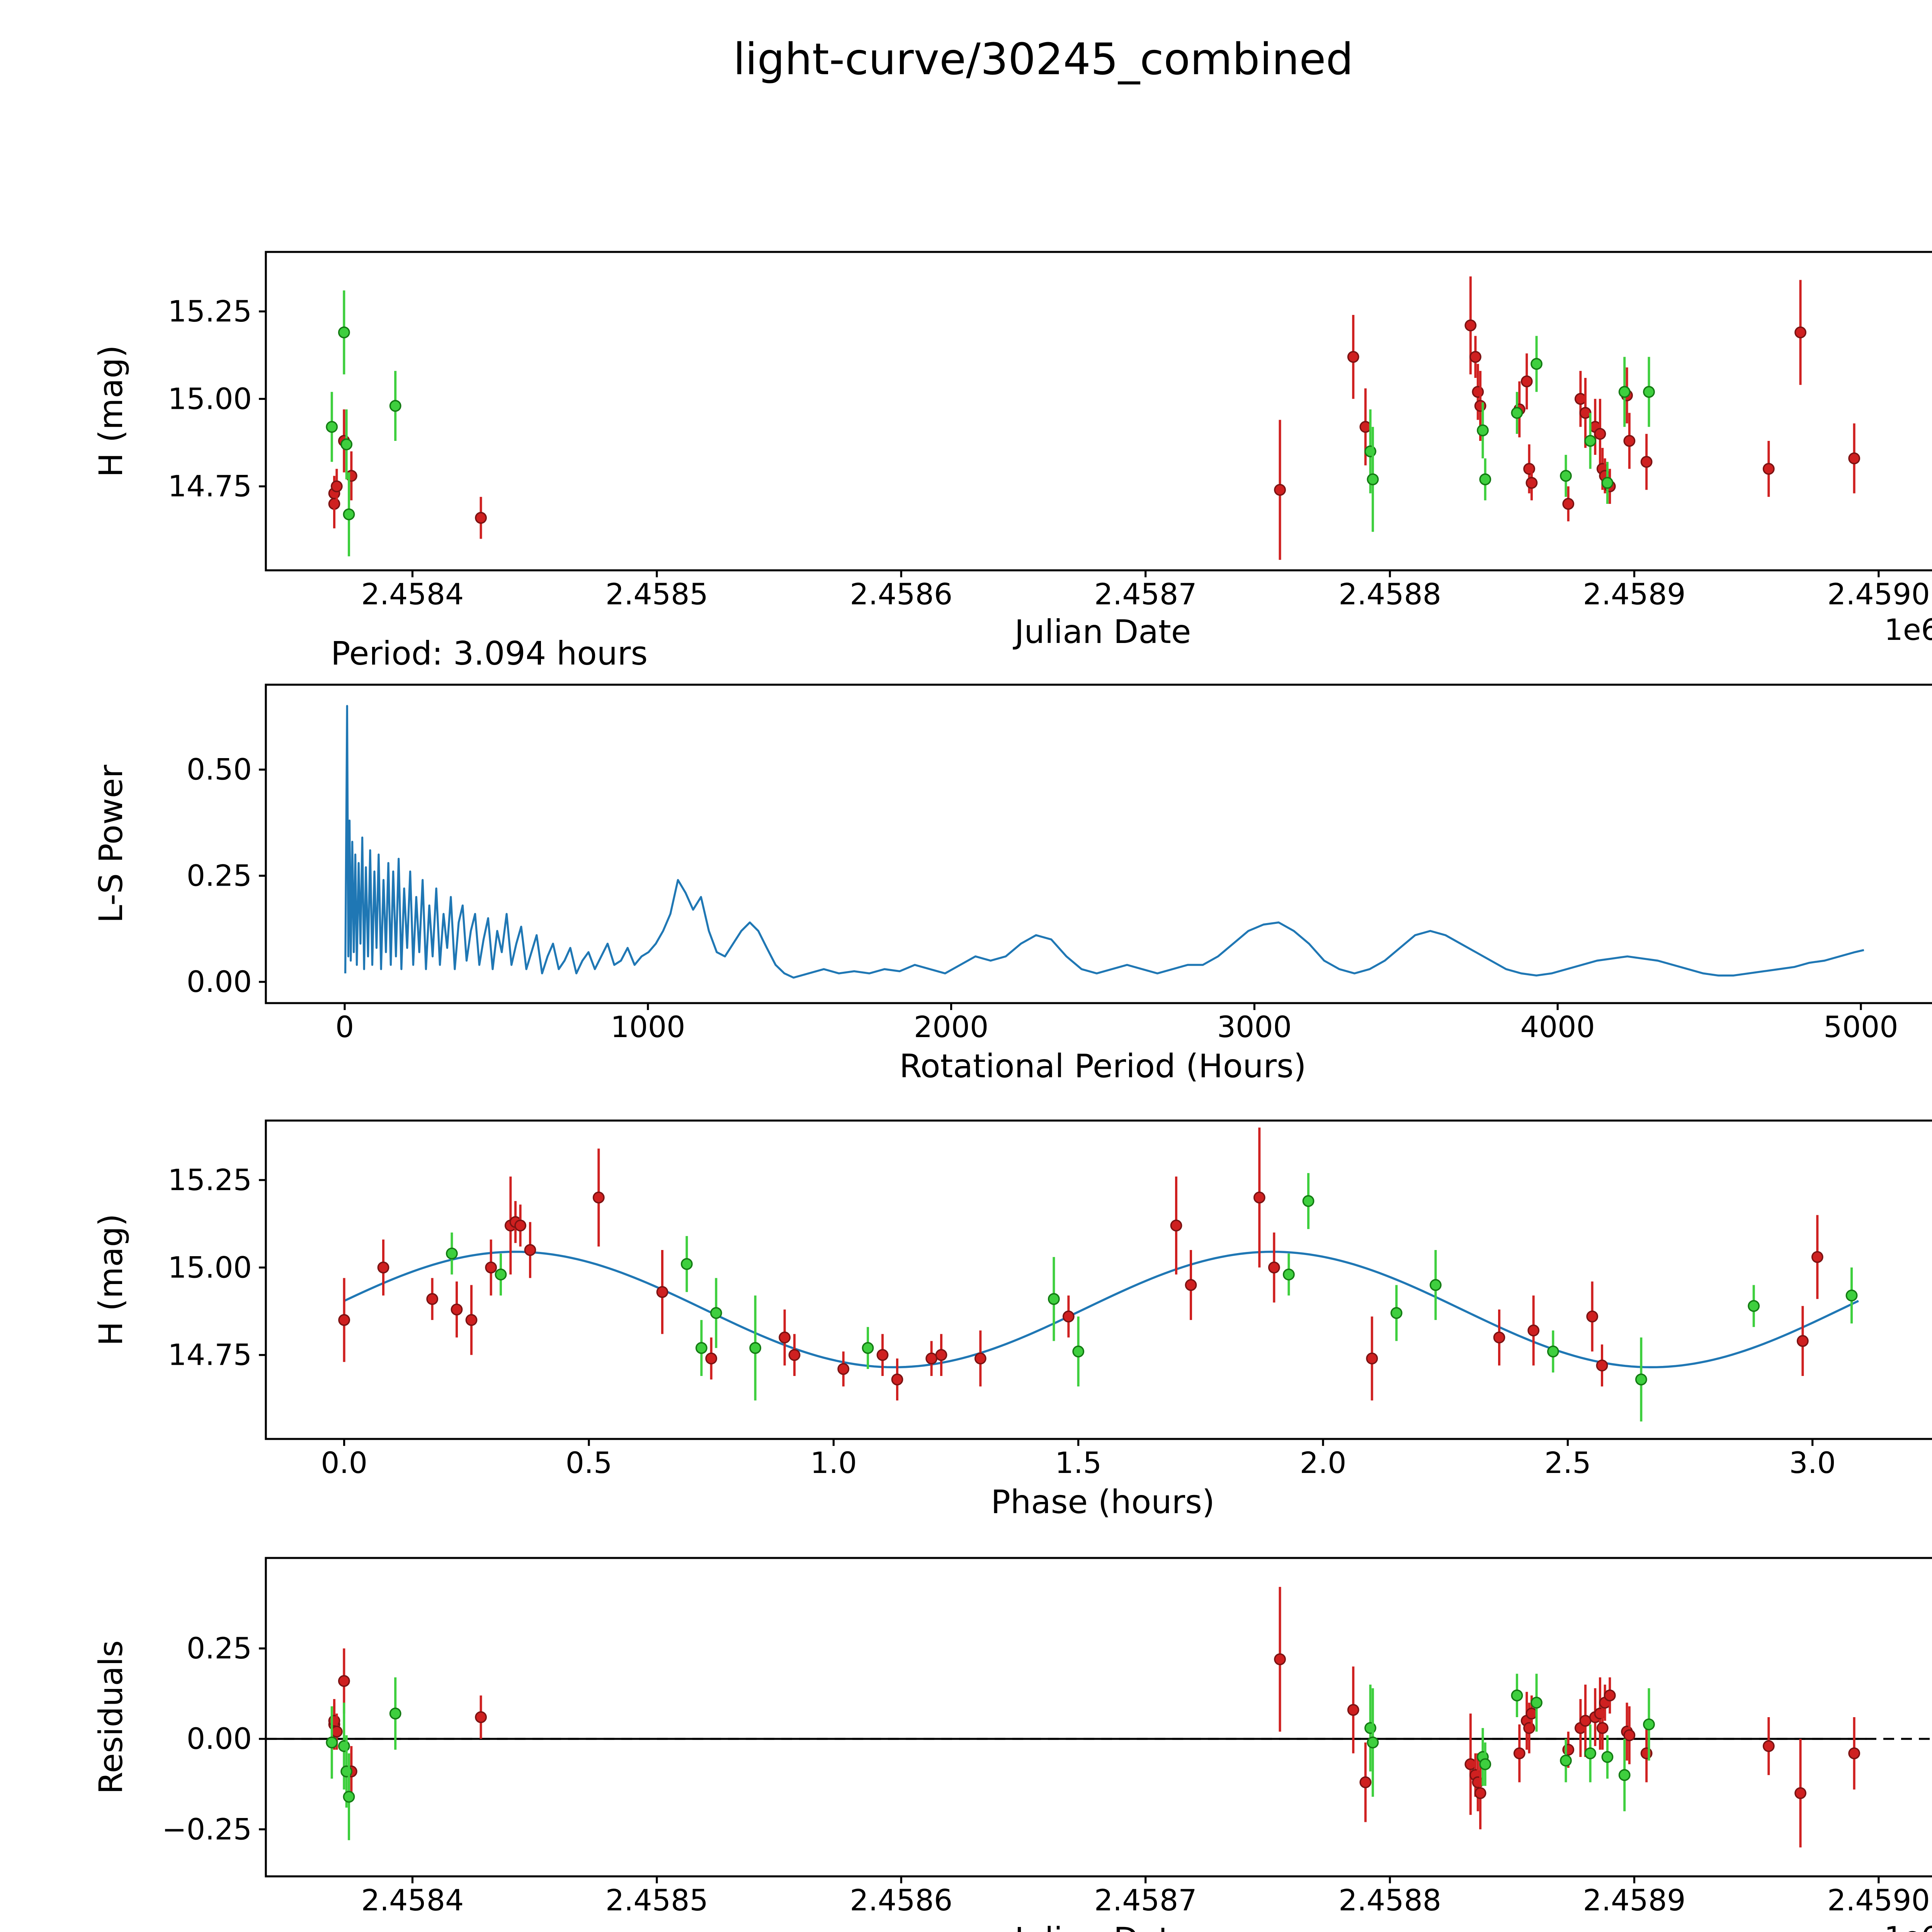 Image resolution: width=1932 pixels, height=1932 pixels. Describe the element at coordinates (991, 1756) in the screenshot. I see `series-green-residuals` at that location.